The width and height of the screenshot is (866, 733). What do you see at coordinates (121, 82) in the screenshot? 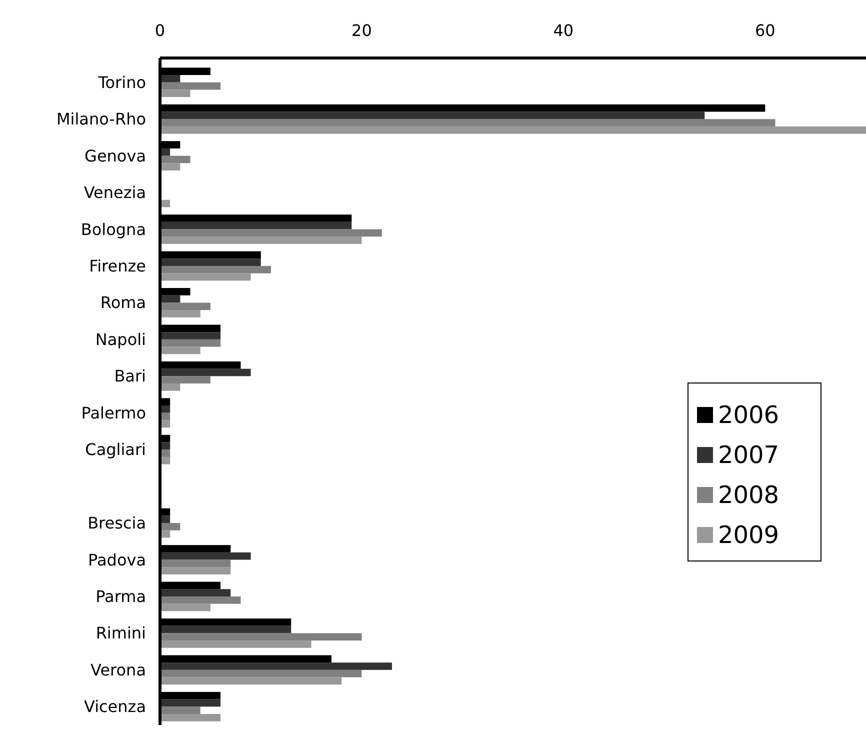
I see `y-tick-label: Torino` at bounding box center [121, 82].